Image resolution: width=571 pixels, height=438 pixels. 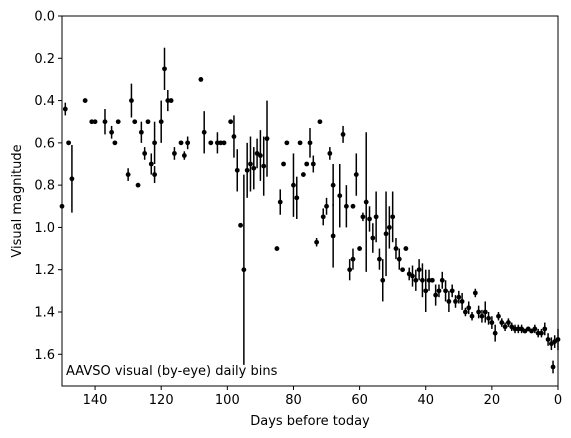 I want to click on x-axis: 140 120 100 80 60 40 20 0, so click(x=322, y=397).